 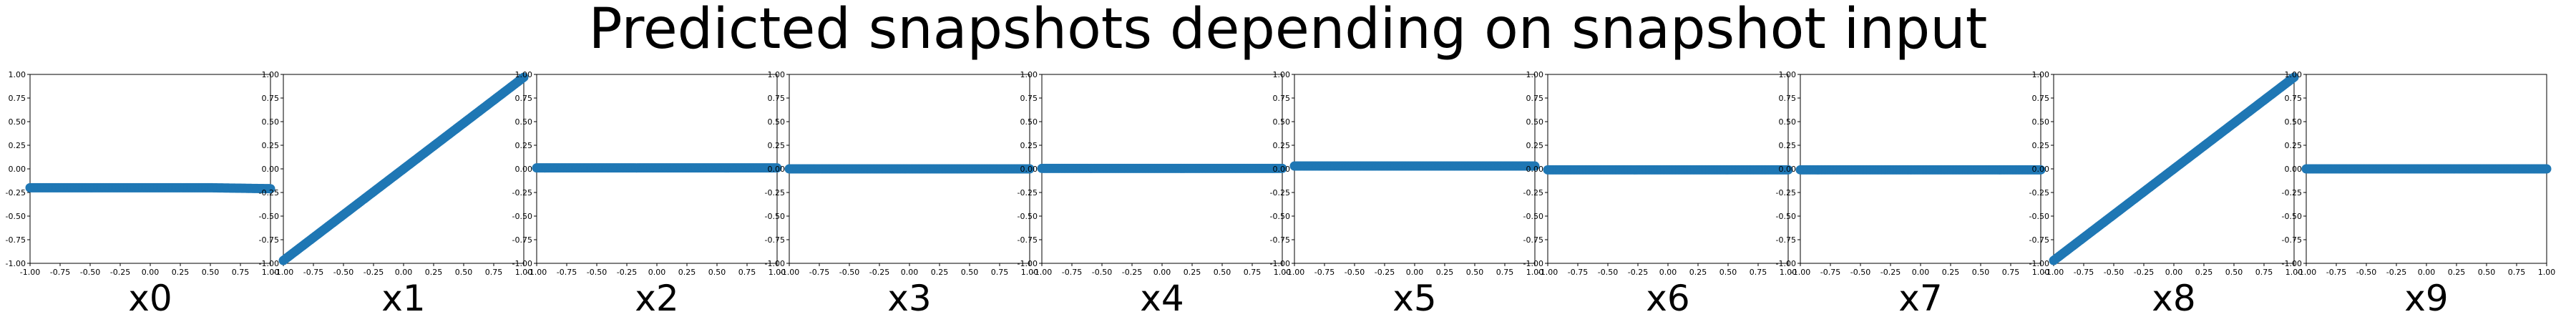 I want to click on x-axis-label: x6, so click(x=1667, y=298).